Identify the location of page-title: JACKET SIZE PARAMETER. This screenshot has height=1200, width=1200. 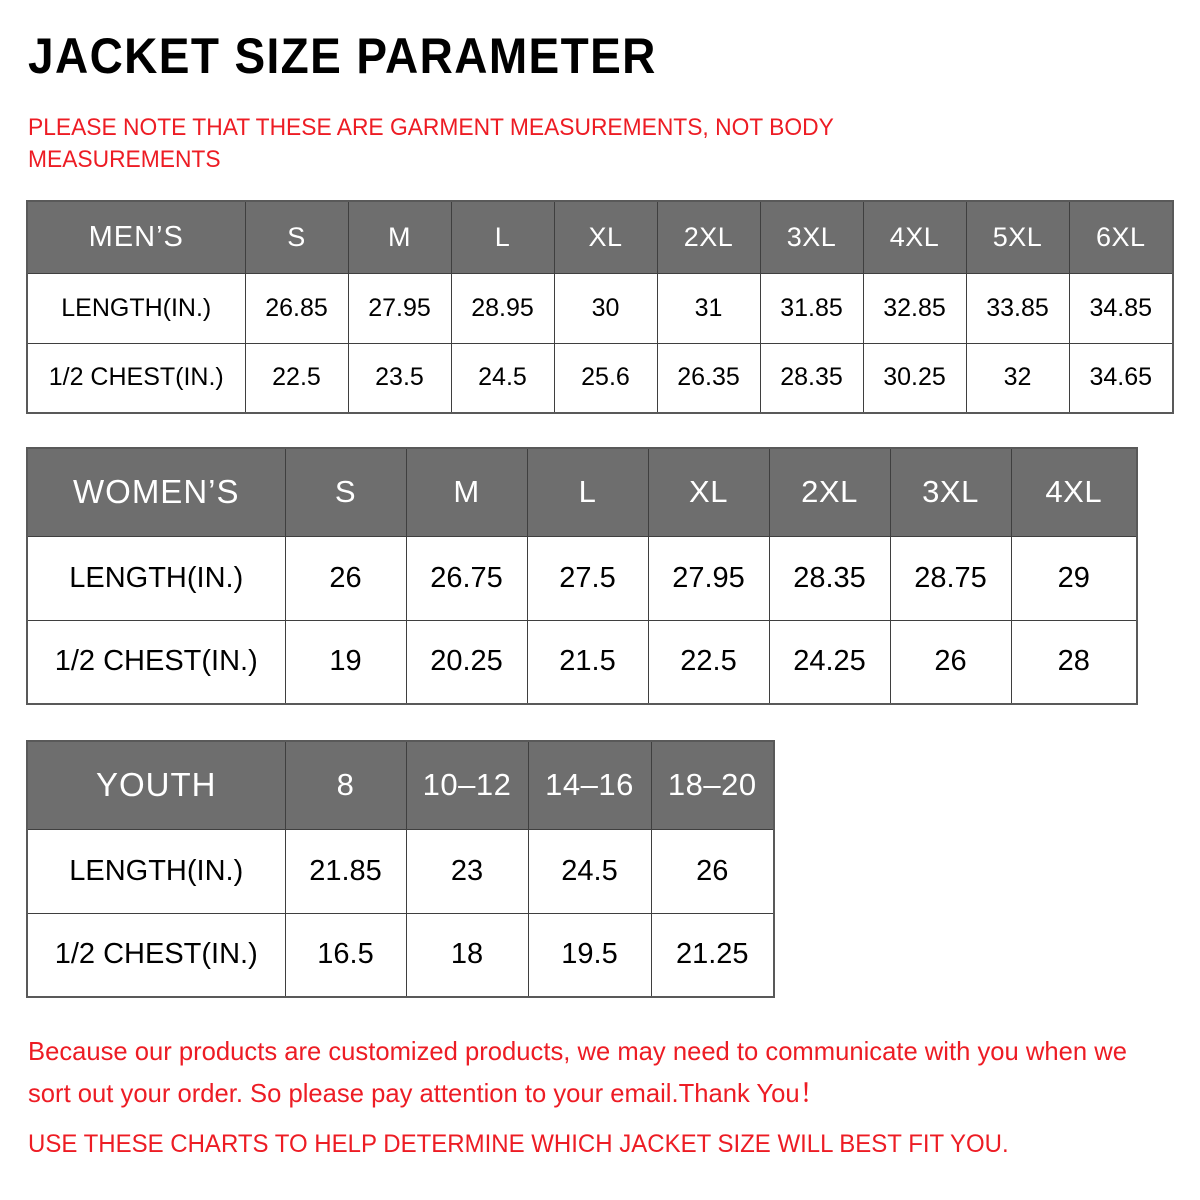
(342, 56).